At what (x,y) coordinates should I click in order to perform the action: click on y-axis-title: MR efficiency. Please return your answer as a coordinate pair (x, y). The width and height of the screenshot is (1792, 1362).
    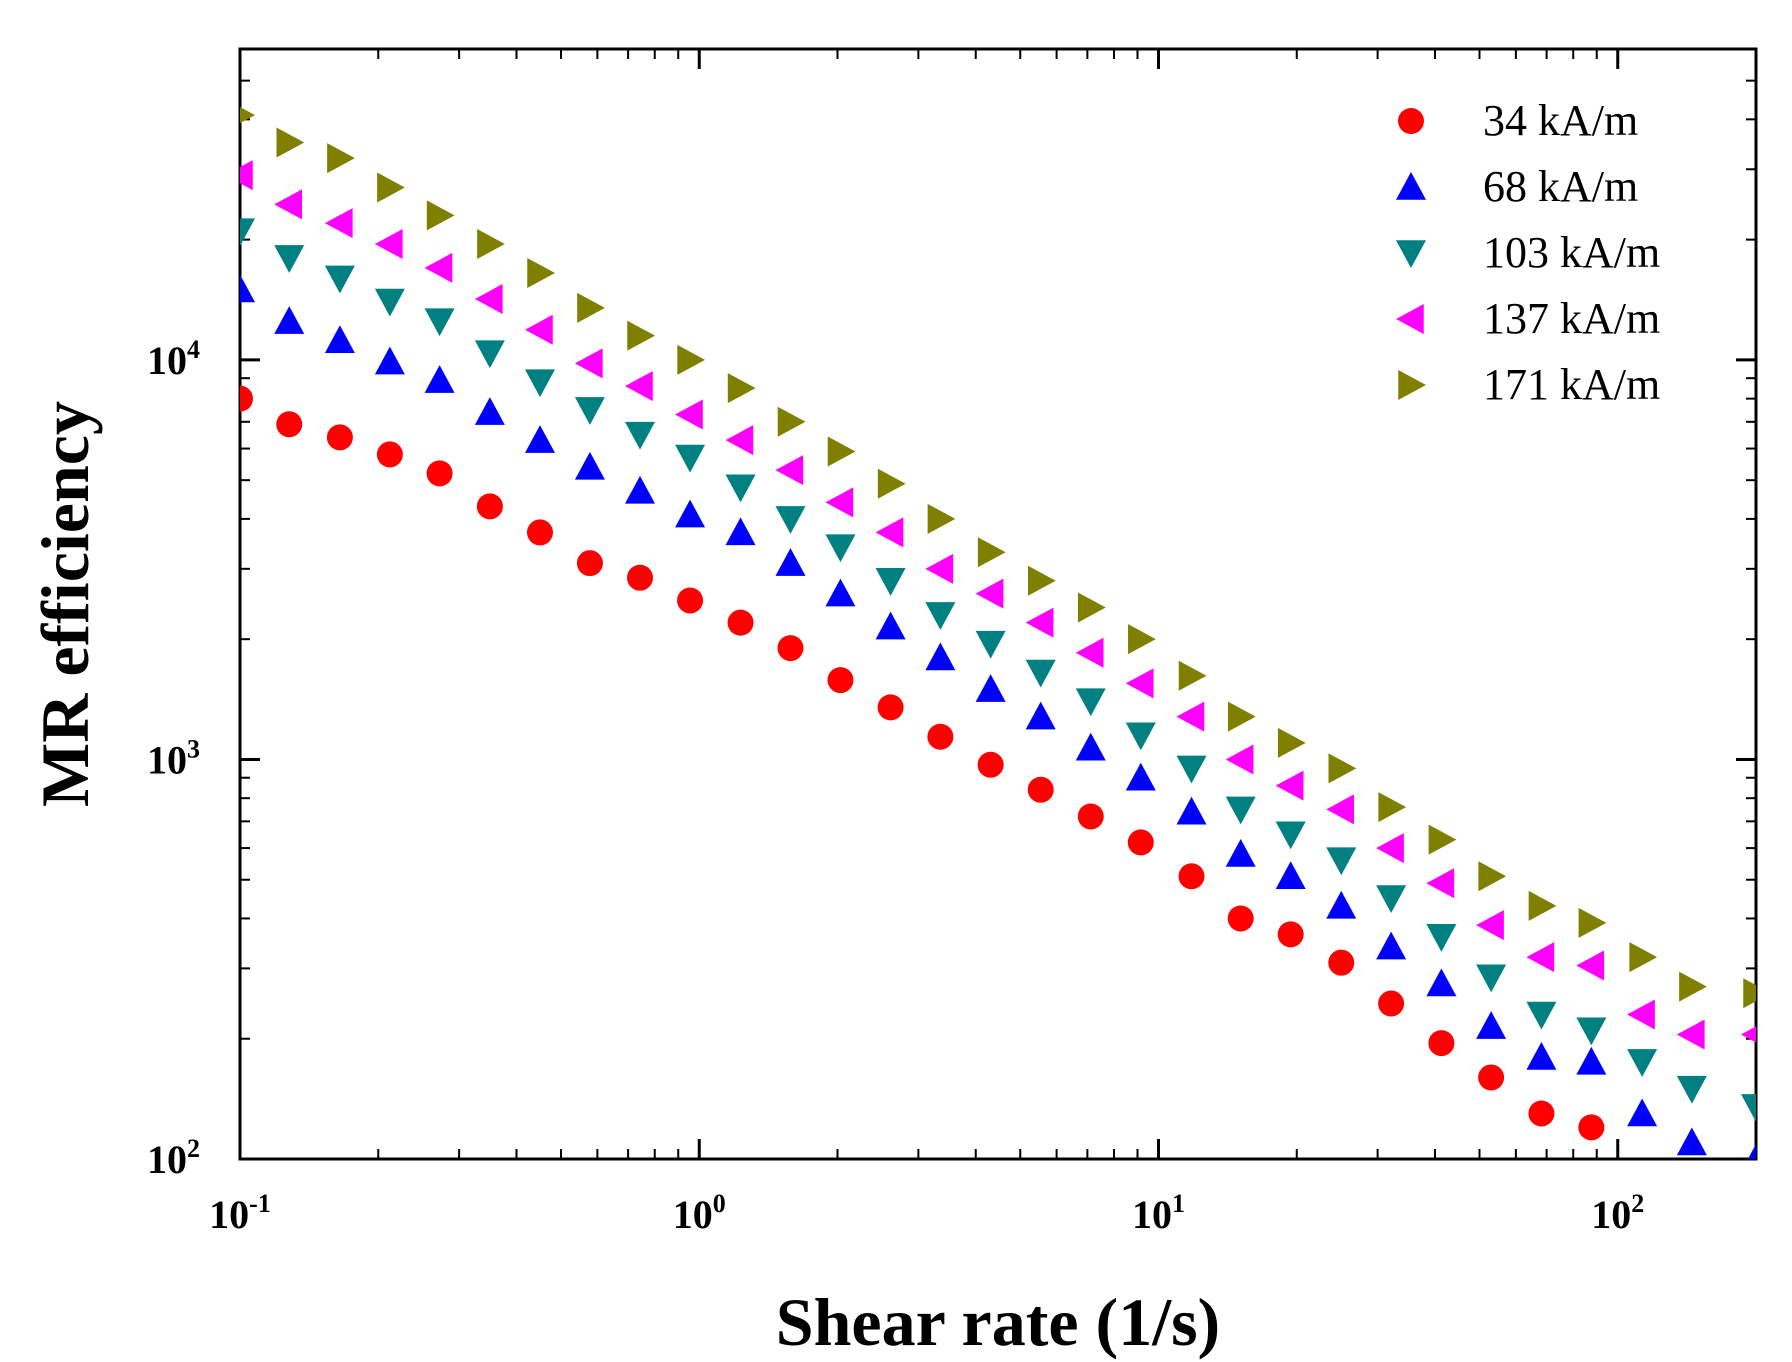
    Looking at the image, I should click on (65, 604).